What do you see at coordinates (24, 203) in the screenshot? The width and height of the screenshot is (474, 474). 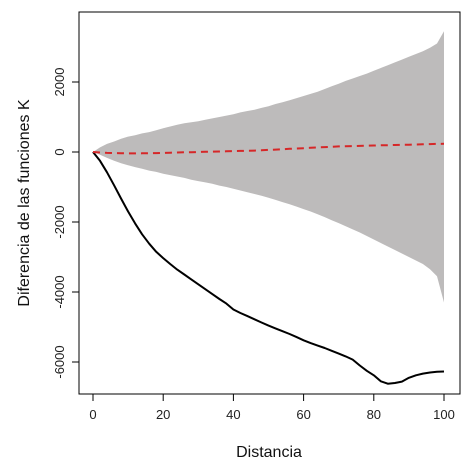 I see `y-axis-title: Diferencia de las funciones K` at bounding box center [24, 203].